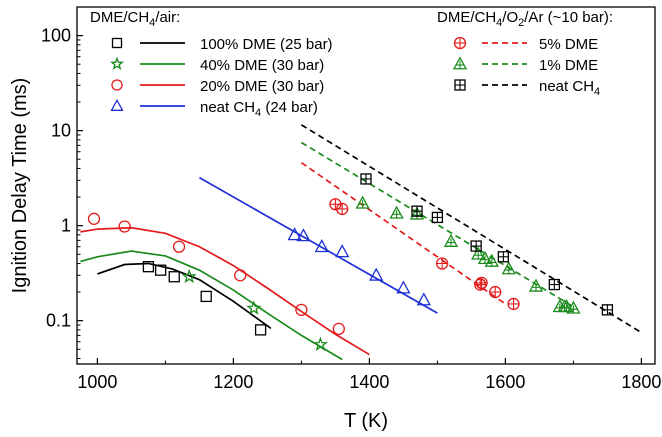 The image size is (662, 437). Describe the element at coordinates (262, 86) in the screenshot. I see `legend-left-label: 20% DME (30 bar)` at that location.